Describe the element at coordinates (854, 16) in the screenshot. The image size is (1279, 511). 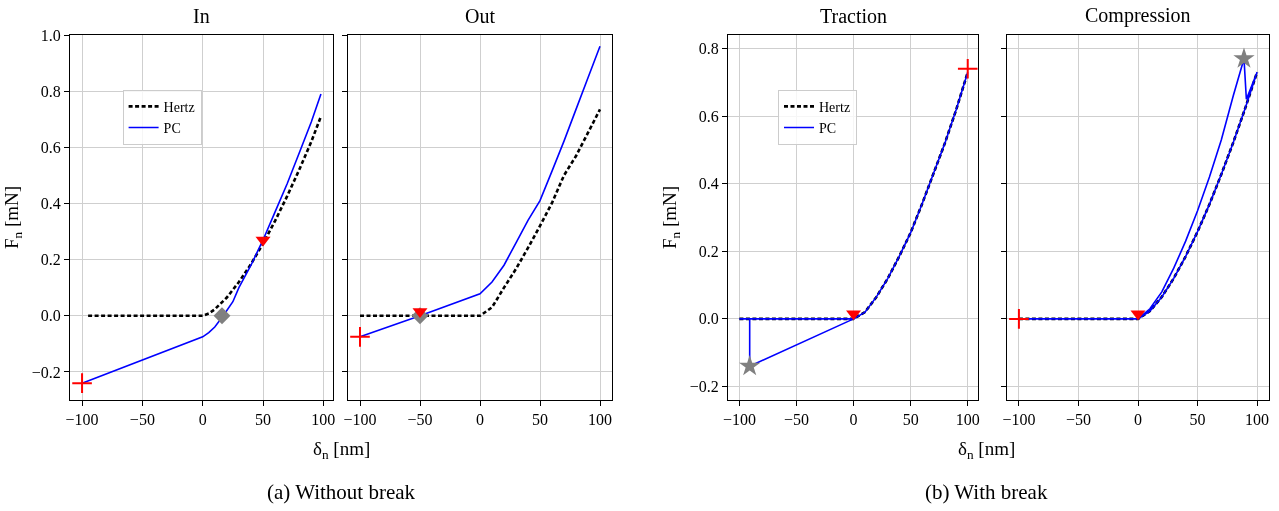
I see `chart-title: Traction` at that location.